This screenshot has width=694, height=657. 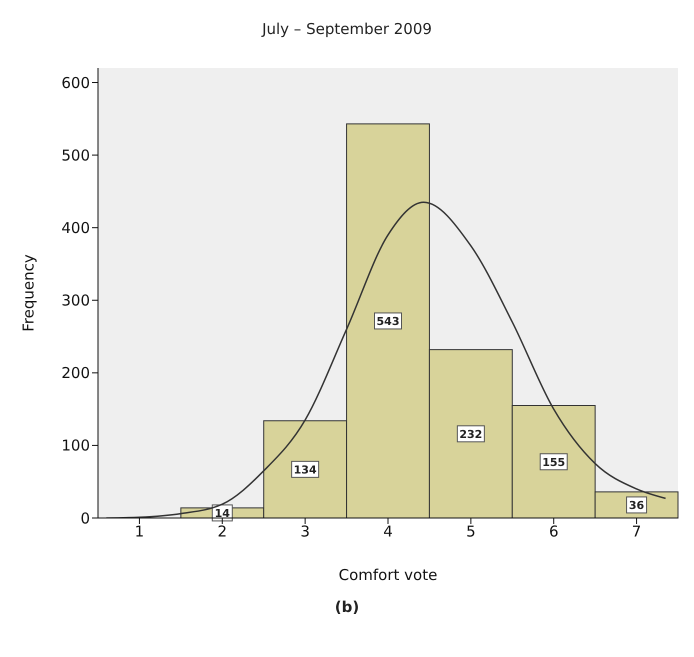 I want to click on y-tick-label: 600, so click(x=75, y=83).